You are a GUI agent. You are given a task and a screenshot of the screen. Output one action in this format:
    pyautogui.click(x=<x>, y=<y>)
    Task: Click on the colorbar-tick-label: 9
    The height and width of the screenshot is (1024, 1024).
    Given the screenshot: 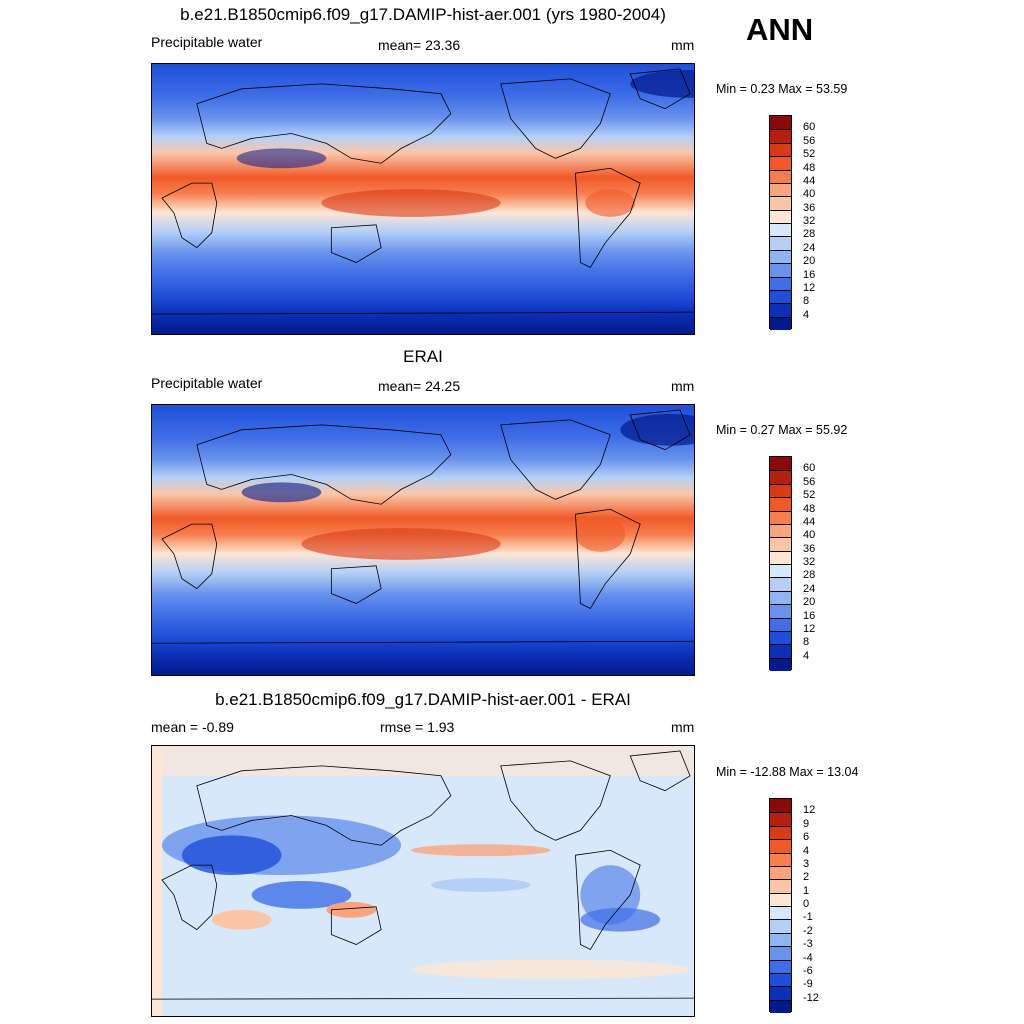 What is the action you would take?
    pyautogui.click(x=806, y=823)
    